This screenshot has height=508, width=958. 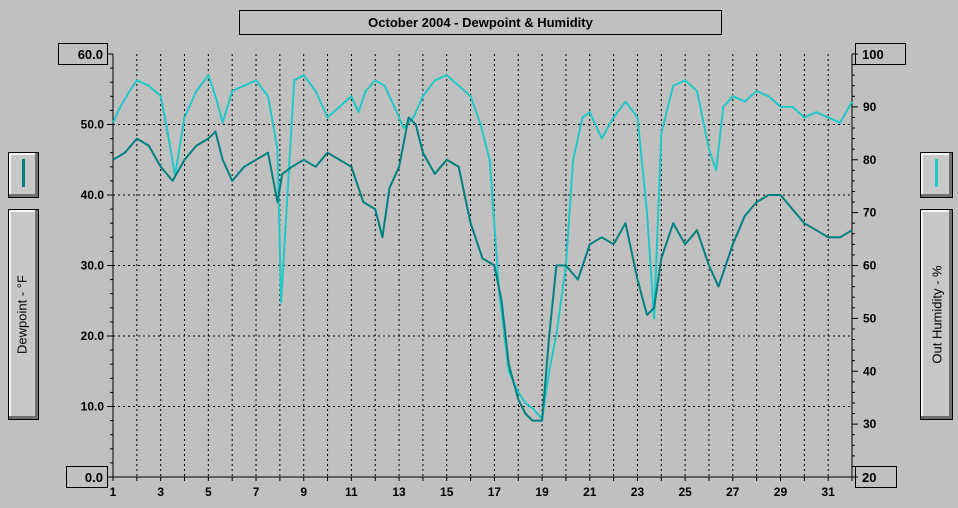 I want to click on x-tick-label: 19, so click(x=542, y=492).